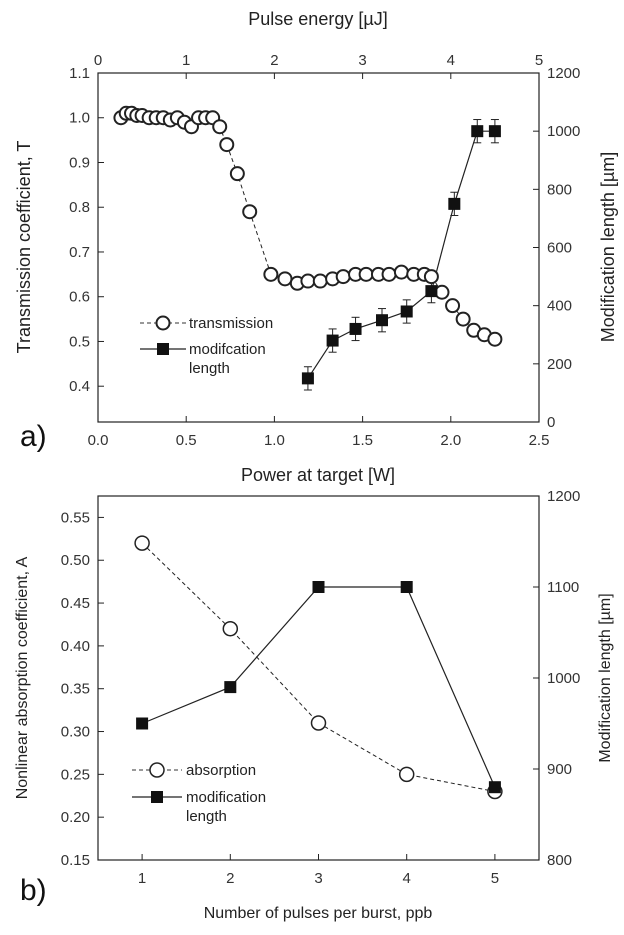 The image size is (624, 935). What do you see at coordinates (98, 60) in the screenshot?
I see `x2-tick-label: 0` at bounding box center [98, 60].